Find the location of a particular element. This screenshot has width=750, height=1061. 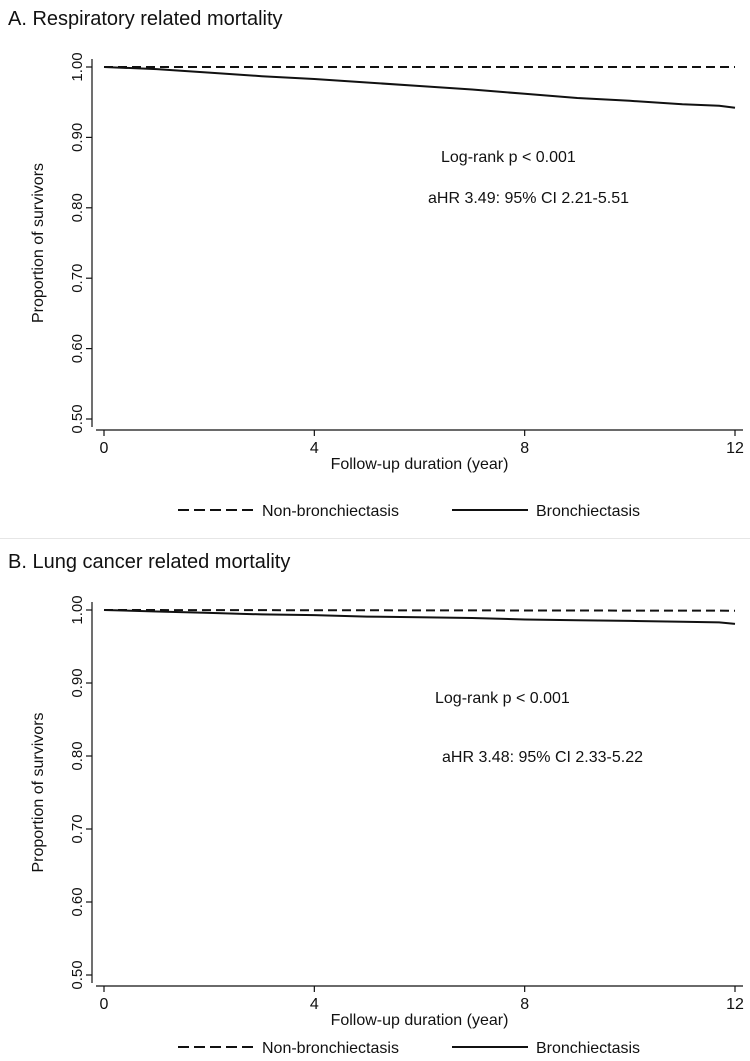

panel-divider is located at coordinates (375, 538).